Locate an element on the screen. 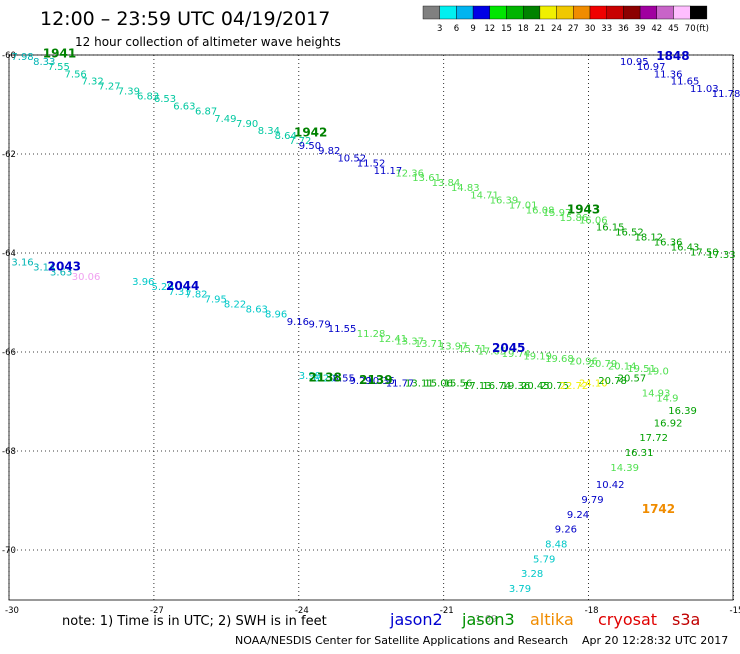 This screenshot has height=654, width=740. x-tick-label: -15 is located at coordinates (735, 611).